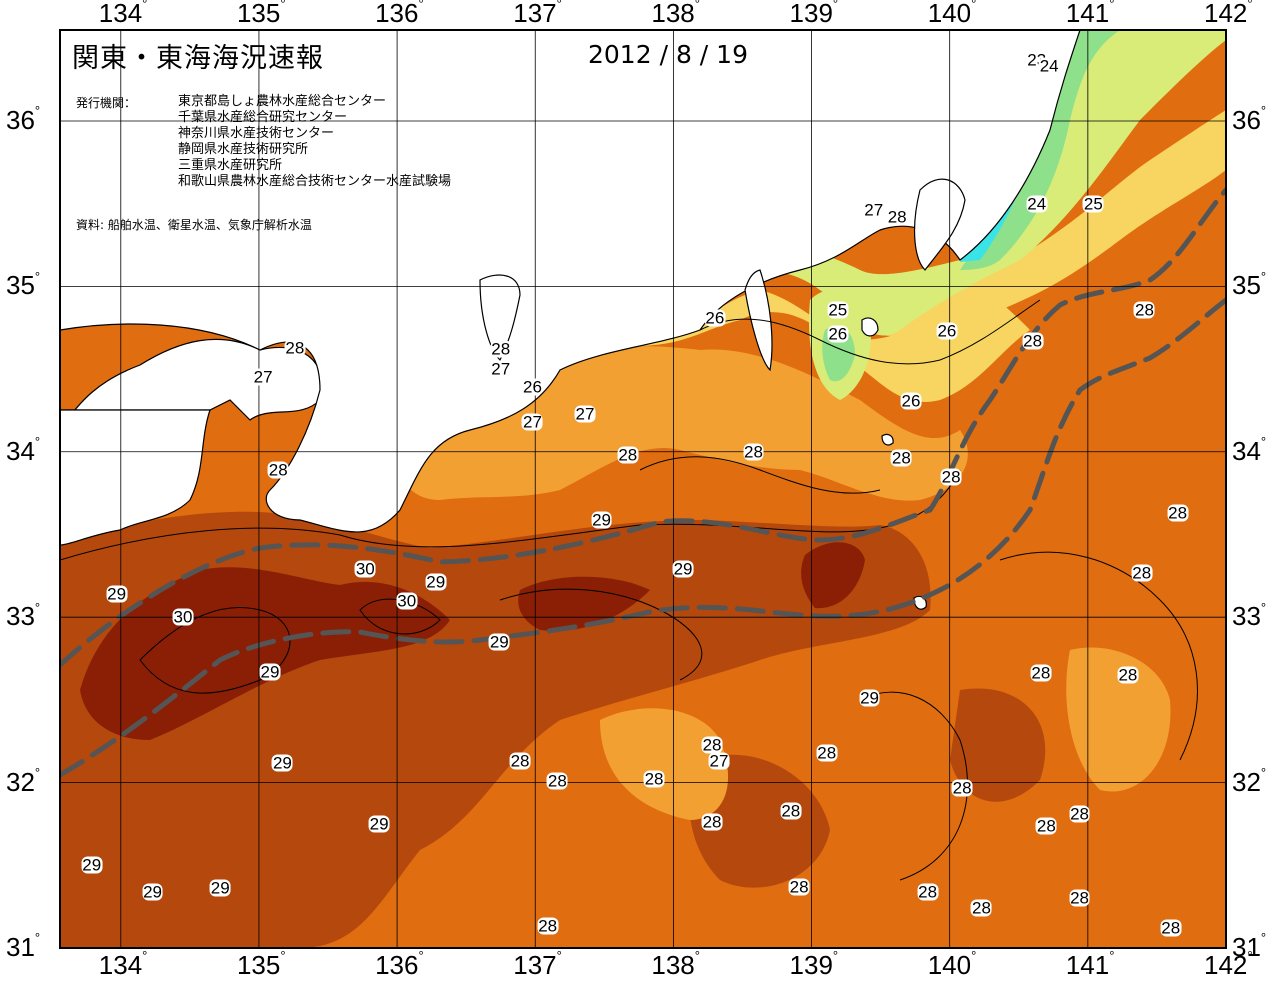 Image resolution: width=1280 pixels, height=981 pixels. Describe the element at coordinates (887, 439) in the screenshot. I see `land-miyake` at that location.